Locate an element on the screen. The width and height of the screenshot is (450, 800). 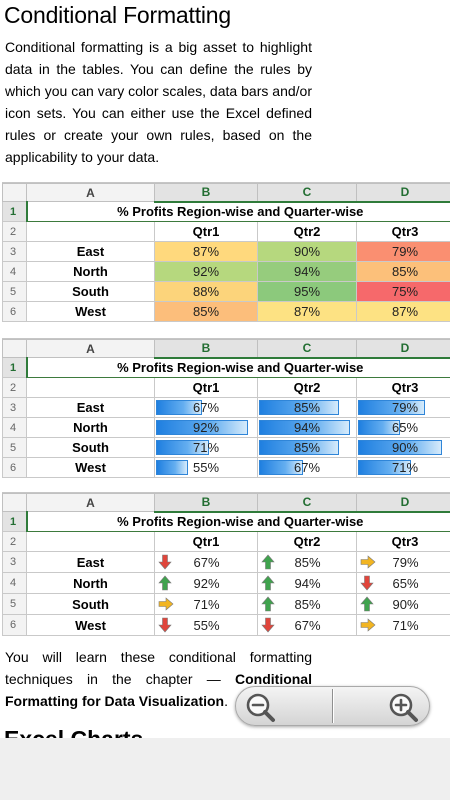
zoom-out-button is located at coordinates (260, 707).